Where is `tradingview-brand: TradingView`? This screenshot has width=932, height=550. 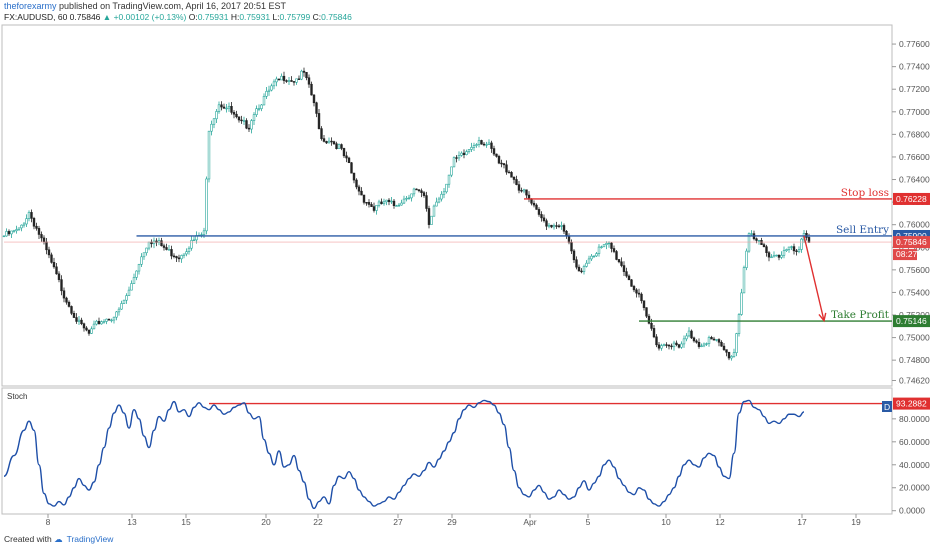
tradingview-brand: TradingView is located at coordinates (90, 539).